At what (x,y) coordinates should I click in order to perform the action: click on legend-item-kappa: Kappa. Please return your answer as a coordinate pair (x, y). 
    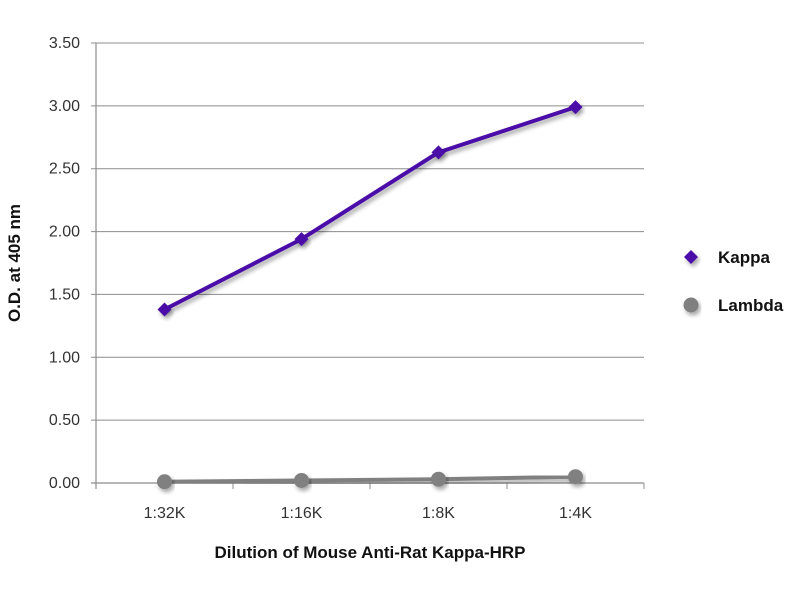
    Looking at the image, I should click on (720, 257).